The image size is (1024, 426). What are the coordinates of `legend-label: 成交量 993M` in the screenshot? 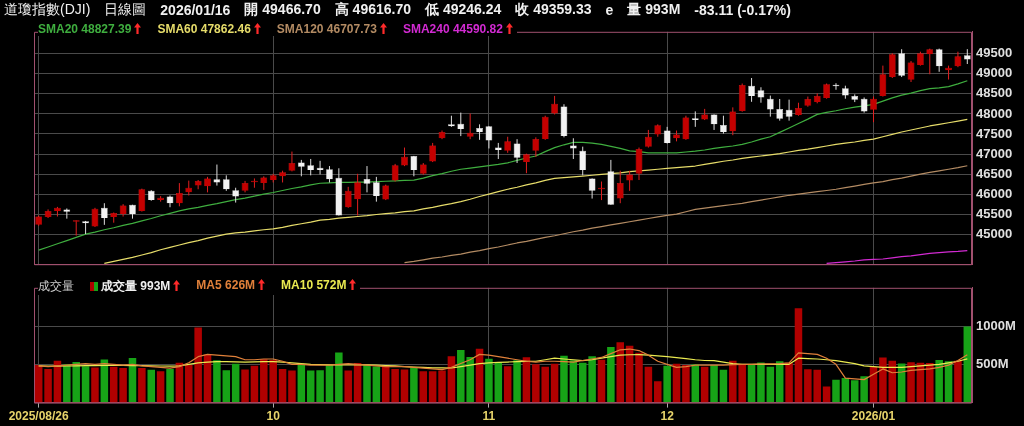 It's located at (136, 286).